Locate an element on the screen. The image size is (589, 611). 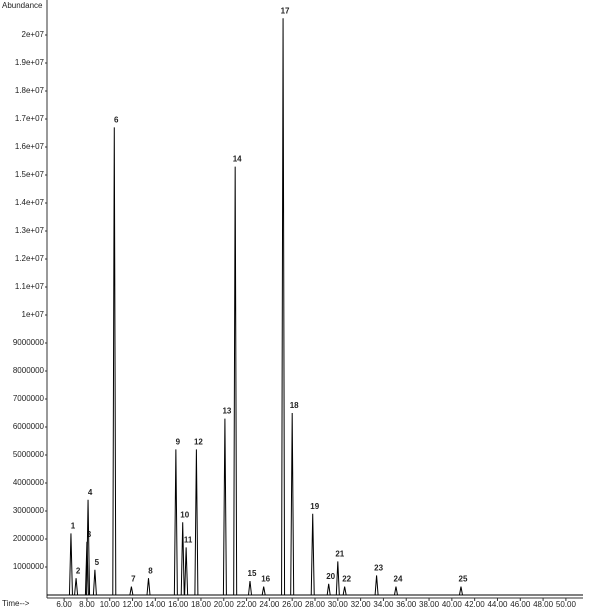
y-tick-label: 1.8e+07 is located at coordinates (30, 90).